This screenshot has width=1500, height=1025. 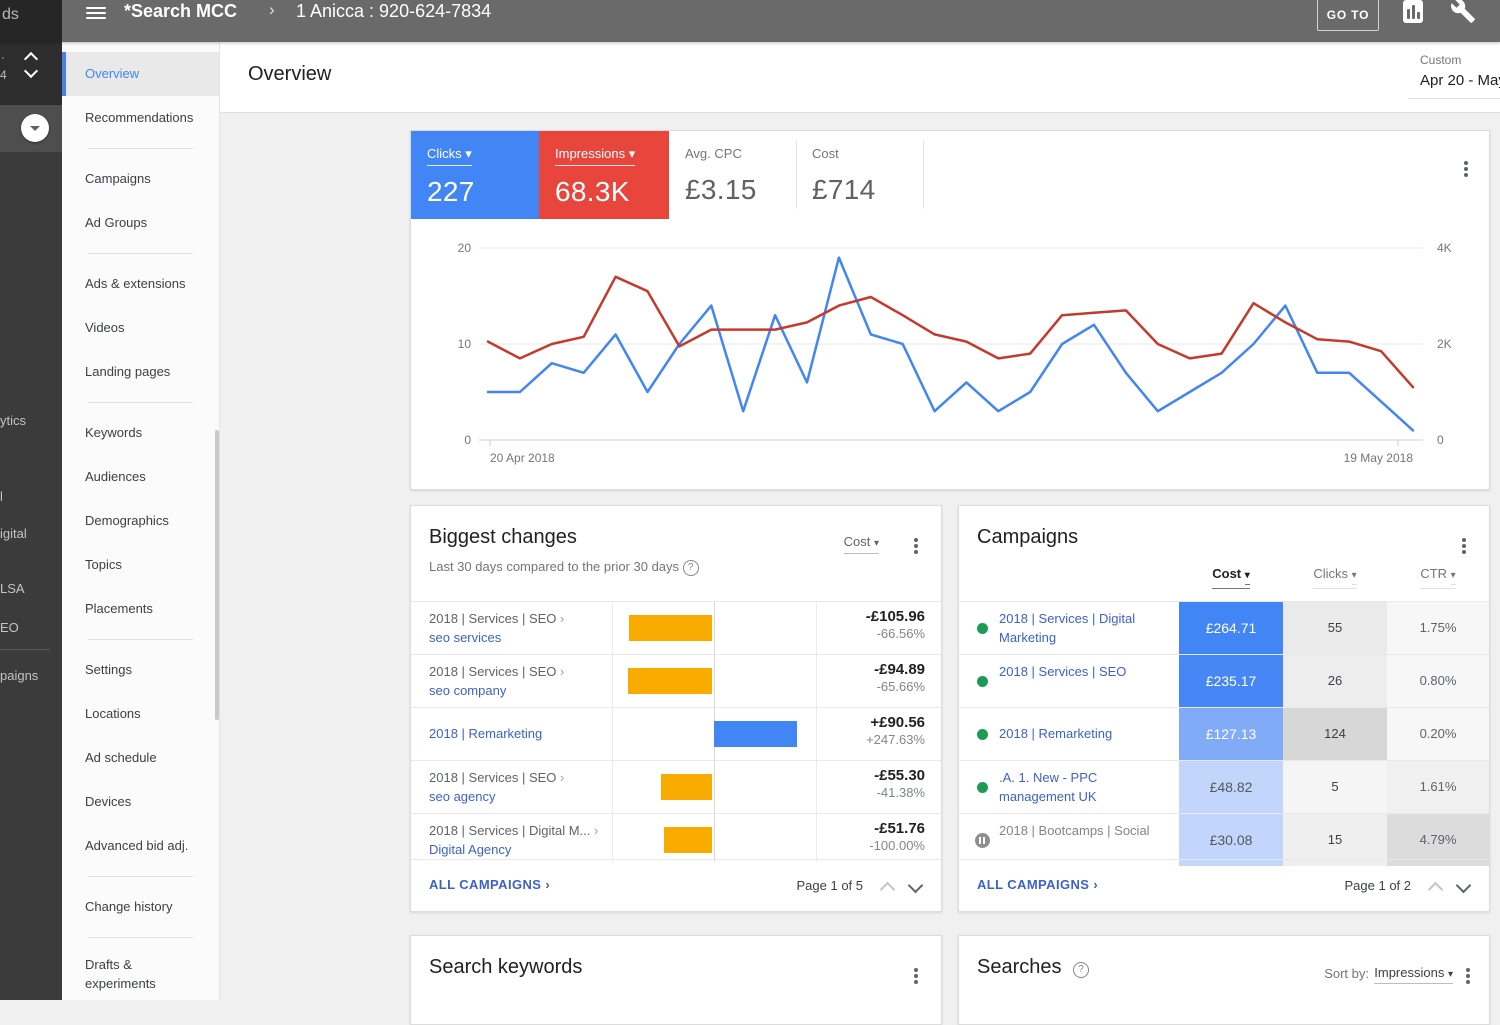 I want to click on entity-link: seo company, so click(x=468, y=690).